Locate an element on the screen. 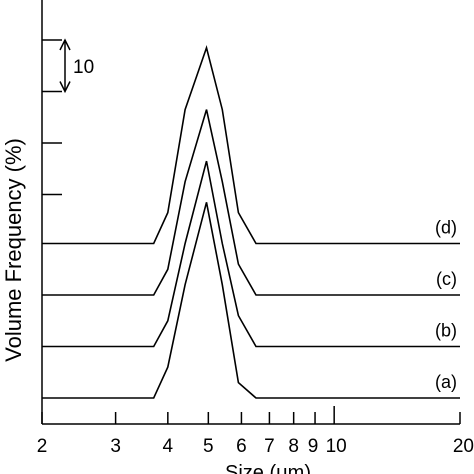 This screenshot has height=474, width=474. x-tick-label: 8 is located at coordinates (293, 446).